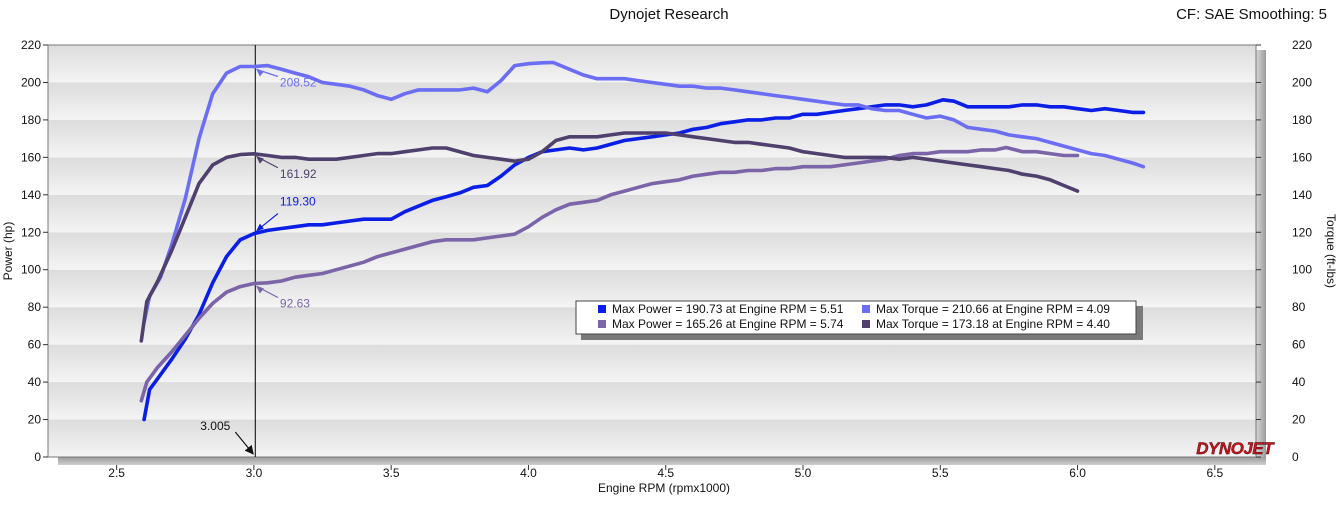 Image resolution: width=1339 pixels, height=508 pixels. What do you see at coordinates (31, 270) in the screenshot?
I see `y-tick-label: 100` at bounding box center [31, 270].